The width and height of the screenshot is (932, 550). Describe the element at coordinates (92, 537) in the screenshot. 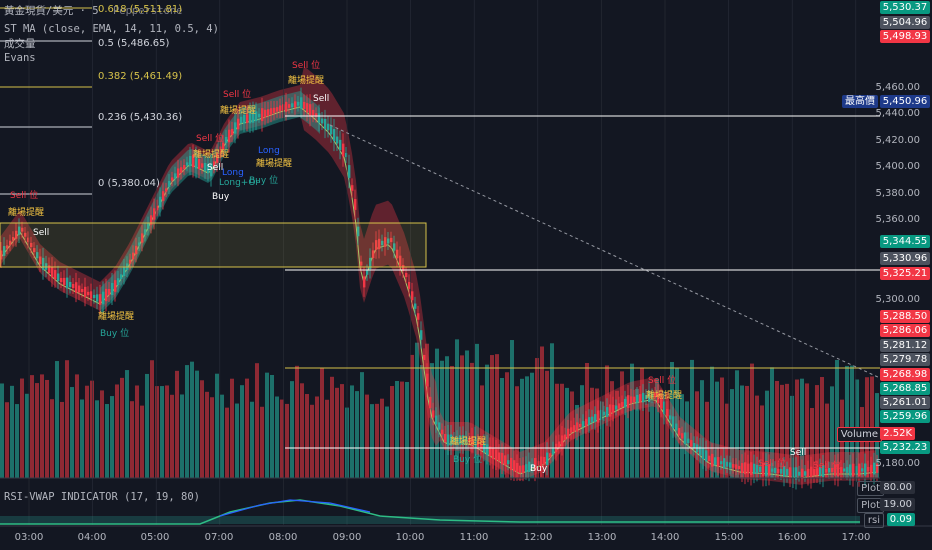

I see `time-tick: 04:00` at that location.